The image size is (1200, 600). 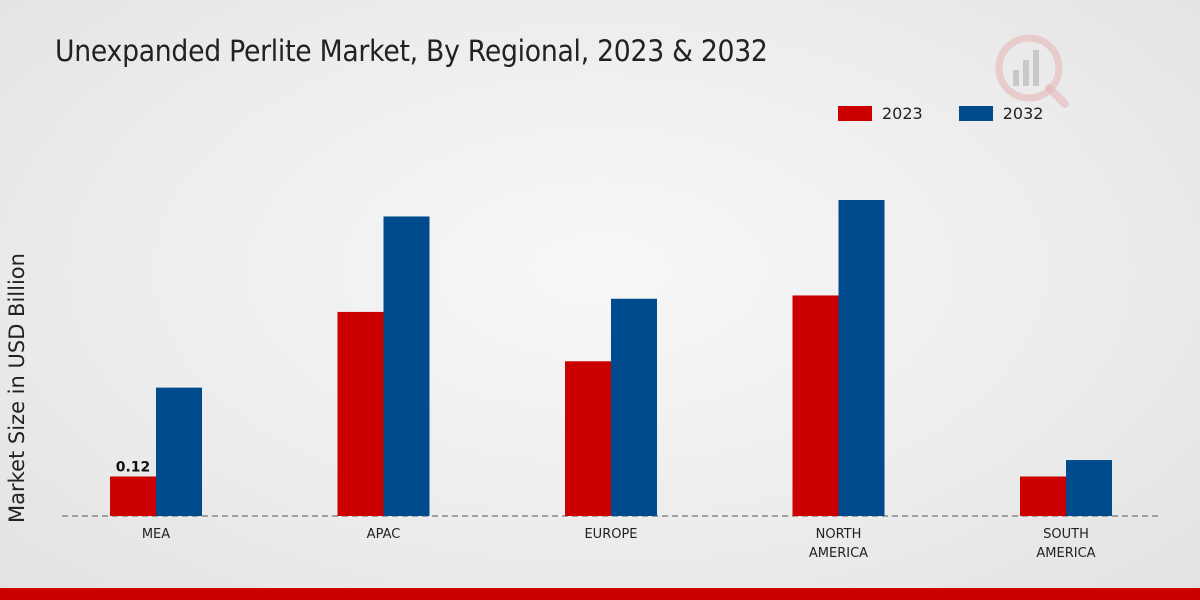 What do you see at coordinates (902, 113) in the screenshot?
I see `legend-label-2023: 2023` at bounding box center [902, 113].